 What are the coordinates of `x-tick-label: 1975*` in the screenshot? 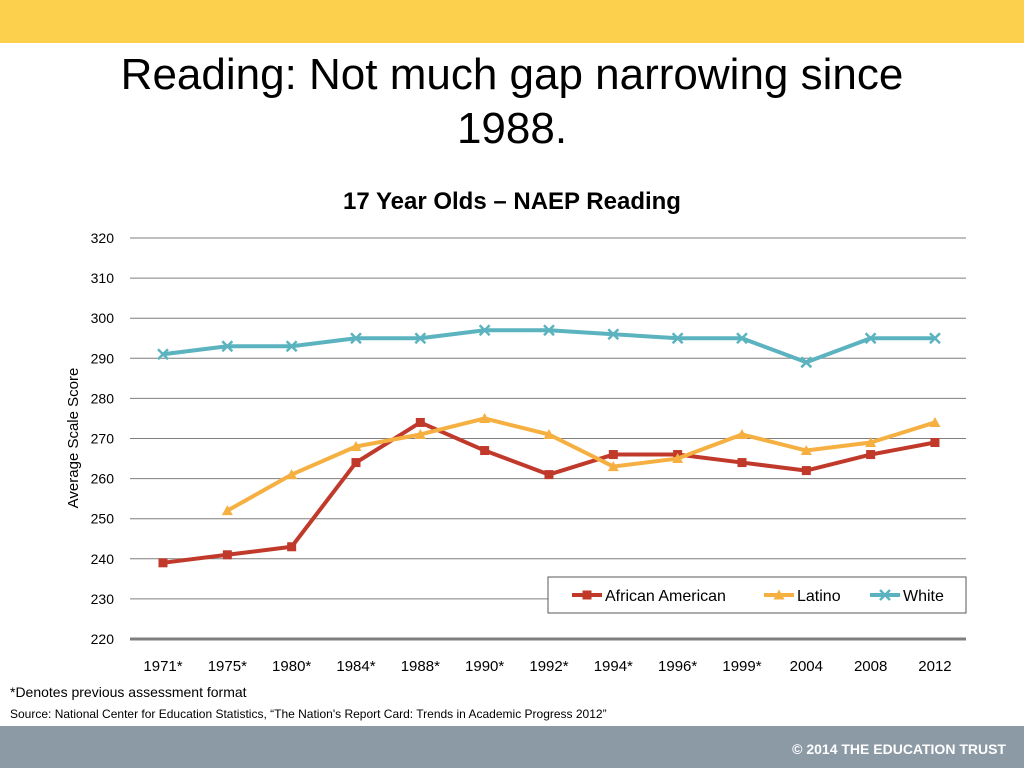 It's located at (227, 666).